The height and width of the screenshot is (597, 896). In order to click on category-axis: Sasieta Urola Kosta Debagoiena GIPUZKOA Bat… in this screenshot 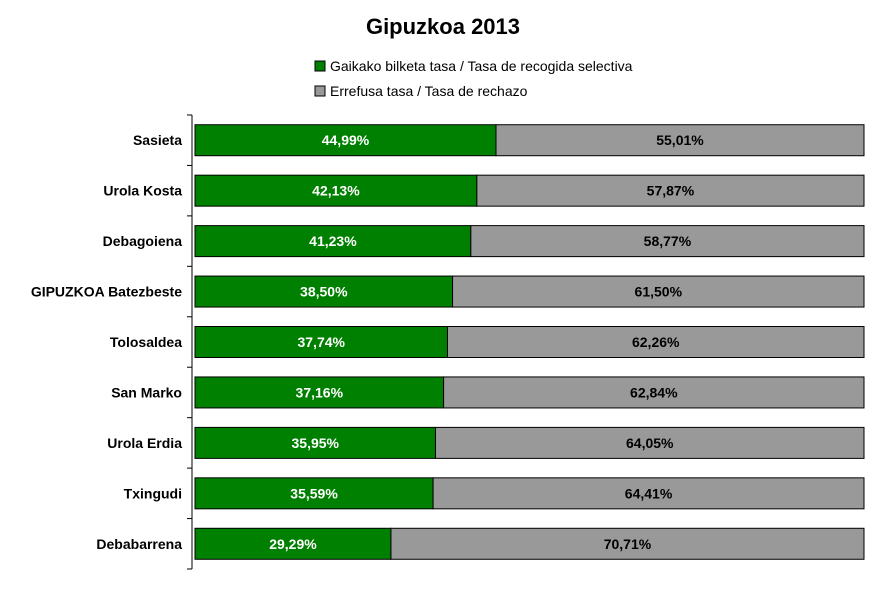, I will do `click(112, 342)`.